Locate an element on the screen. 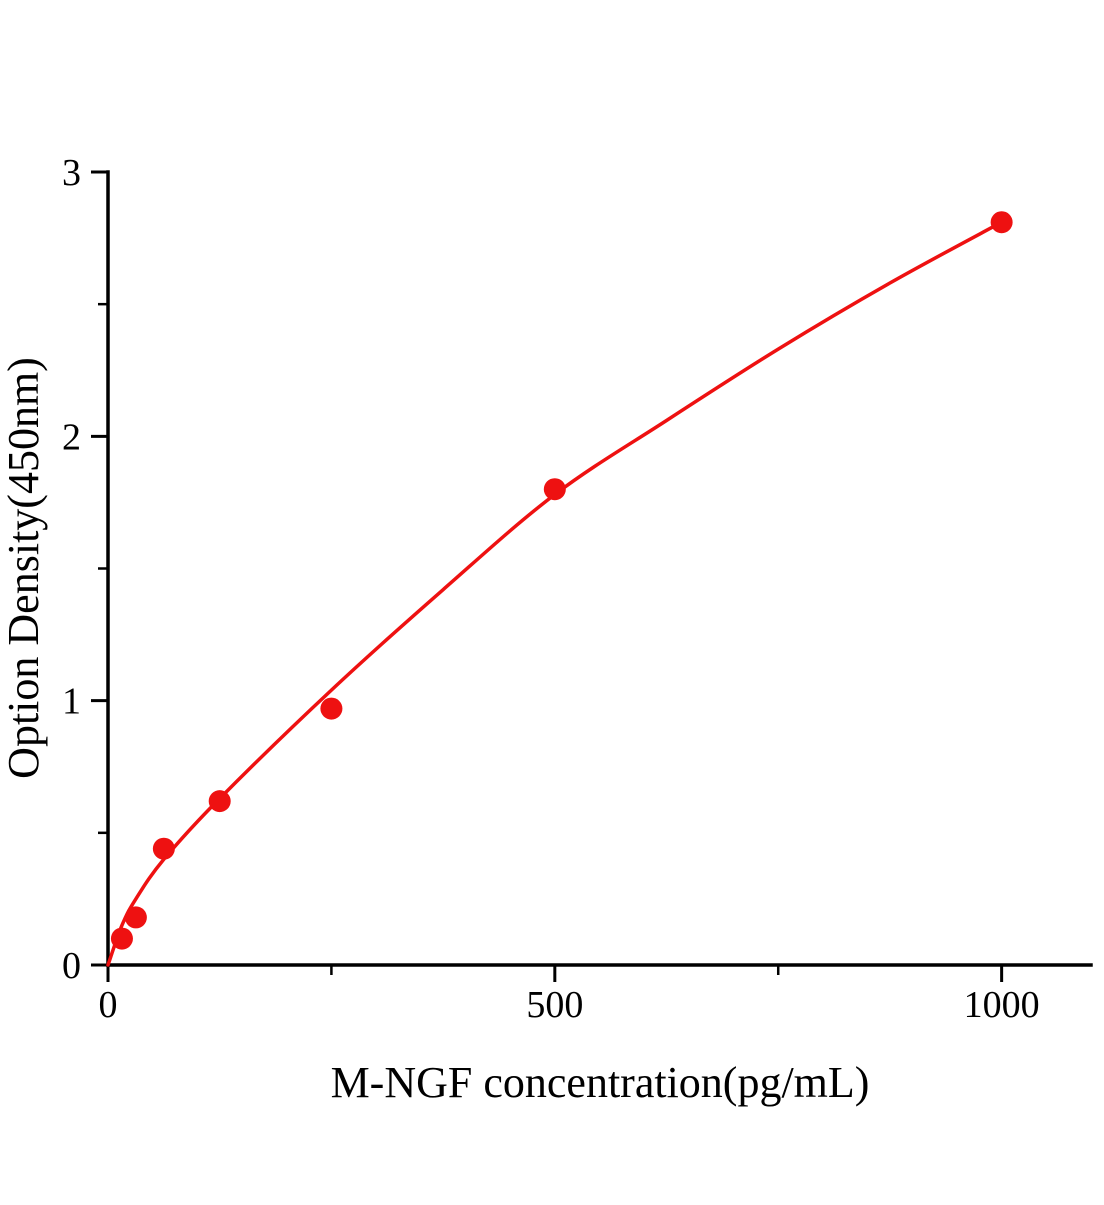 The image size is (1104, 1205). y-tick-label: 1 is located at coordinates (71, 702).